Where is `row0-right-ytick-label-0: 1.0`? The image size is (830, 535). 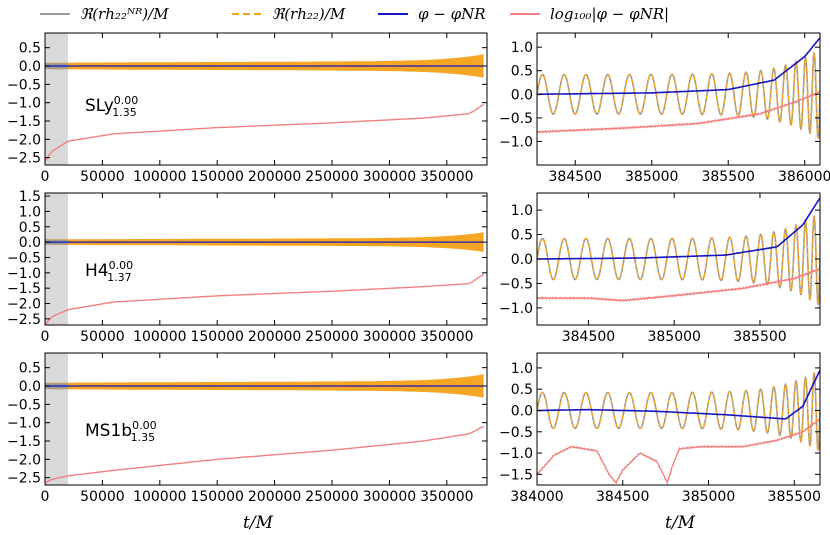
row0-right-ytick-label-0: 1.0 is located at coordinates (522, 48).